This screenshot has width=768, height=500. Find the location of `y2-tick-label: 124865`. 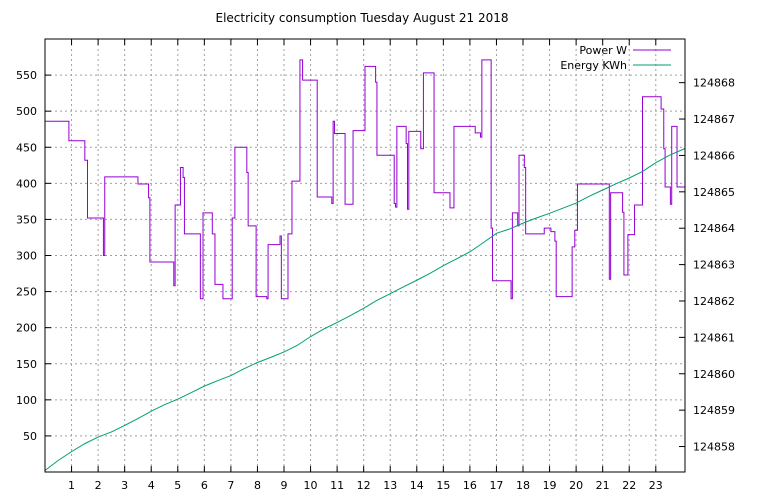

y2-tick-label: 124865 is located at coordinates (714, 192).